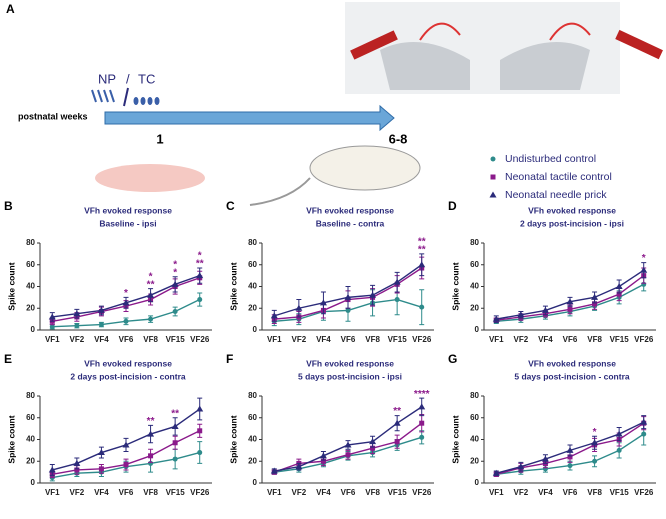  What do you see at coordinates (8, 359) in the screenshot?
I see `panel-letter: E` at bounding box center [8, 359].